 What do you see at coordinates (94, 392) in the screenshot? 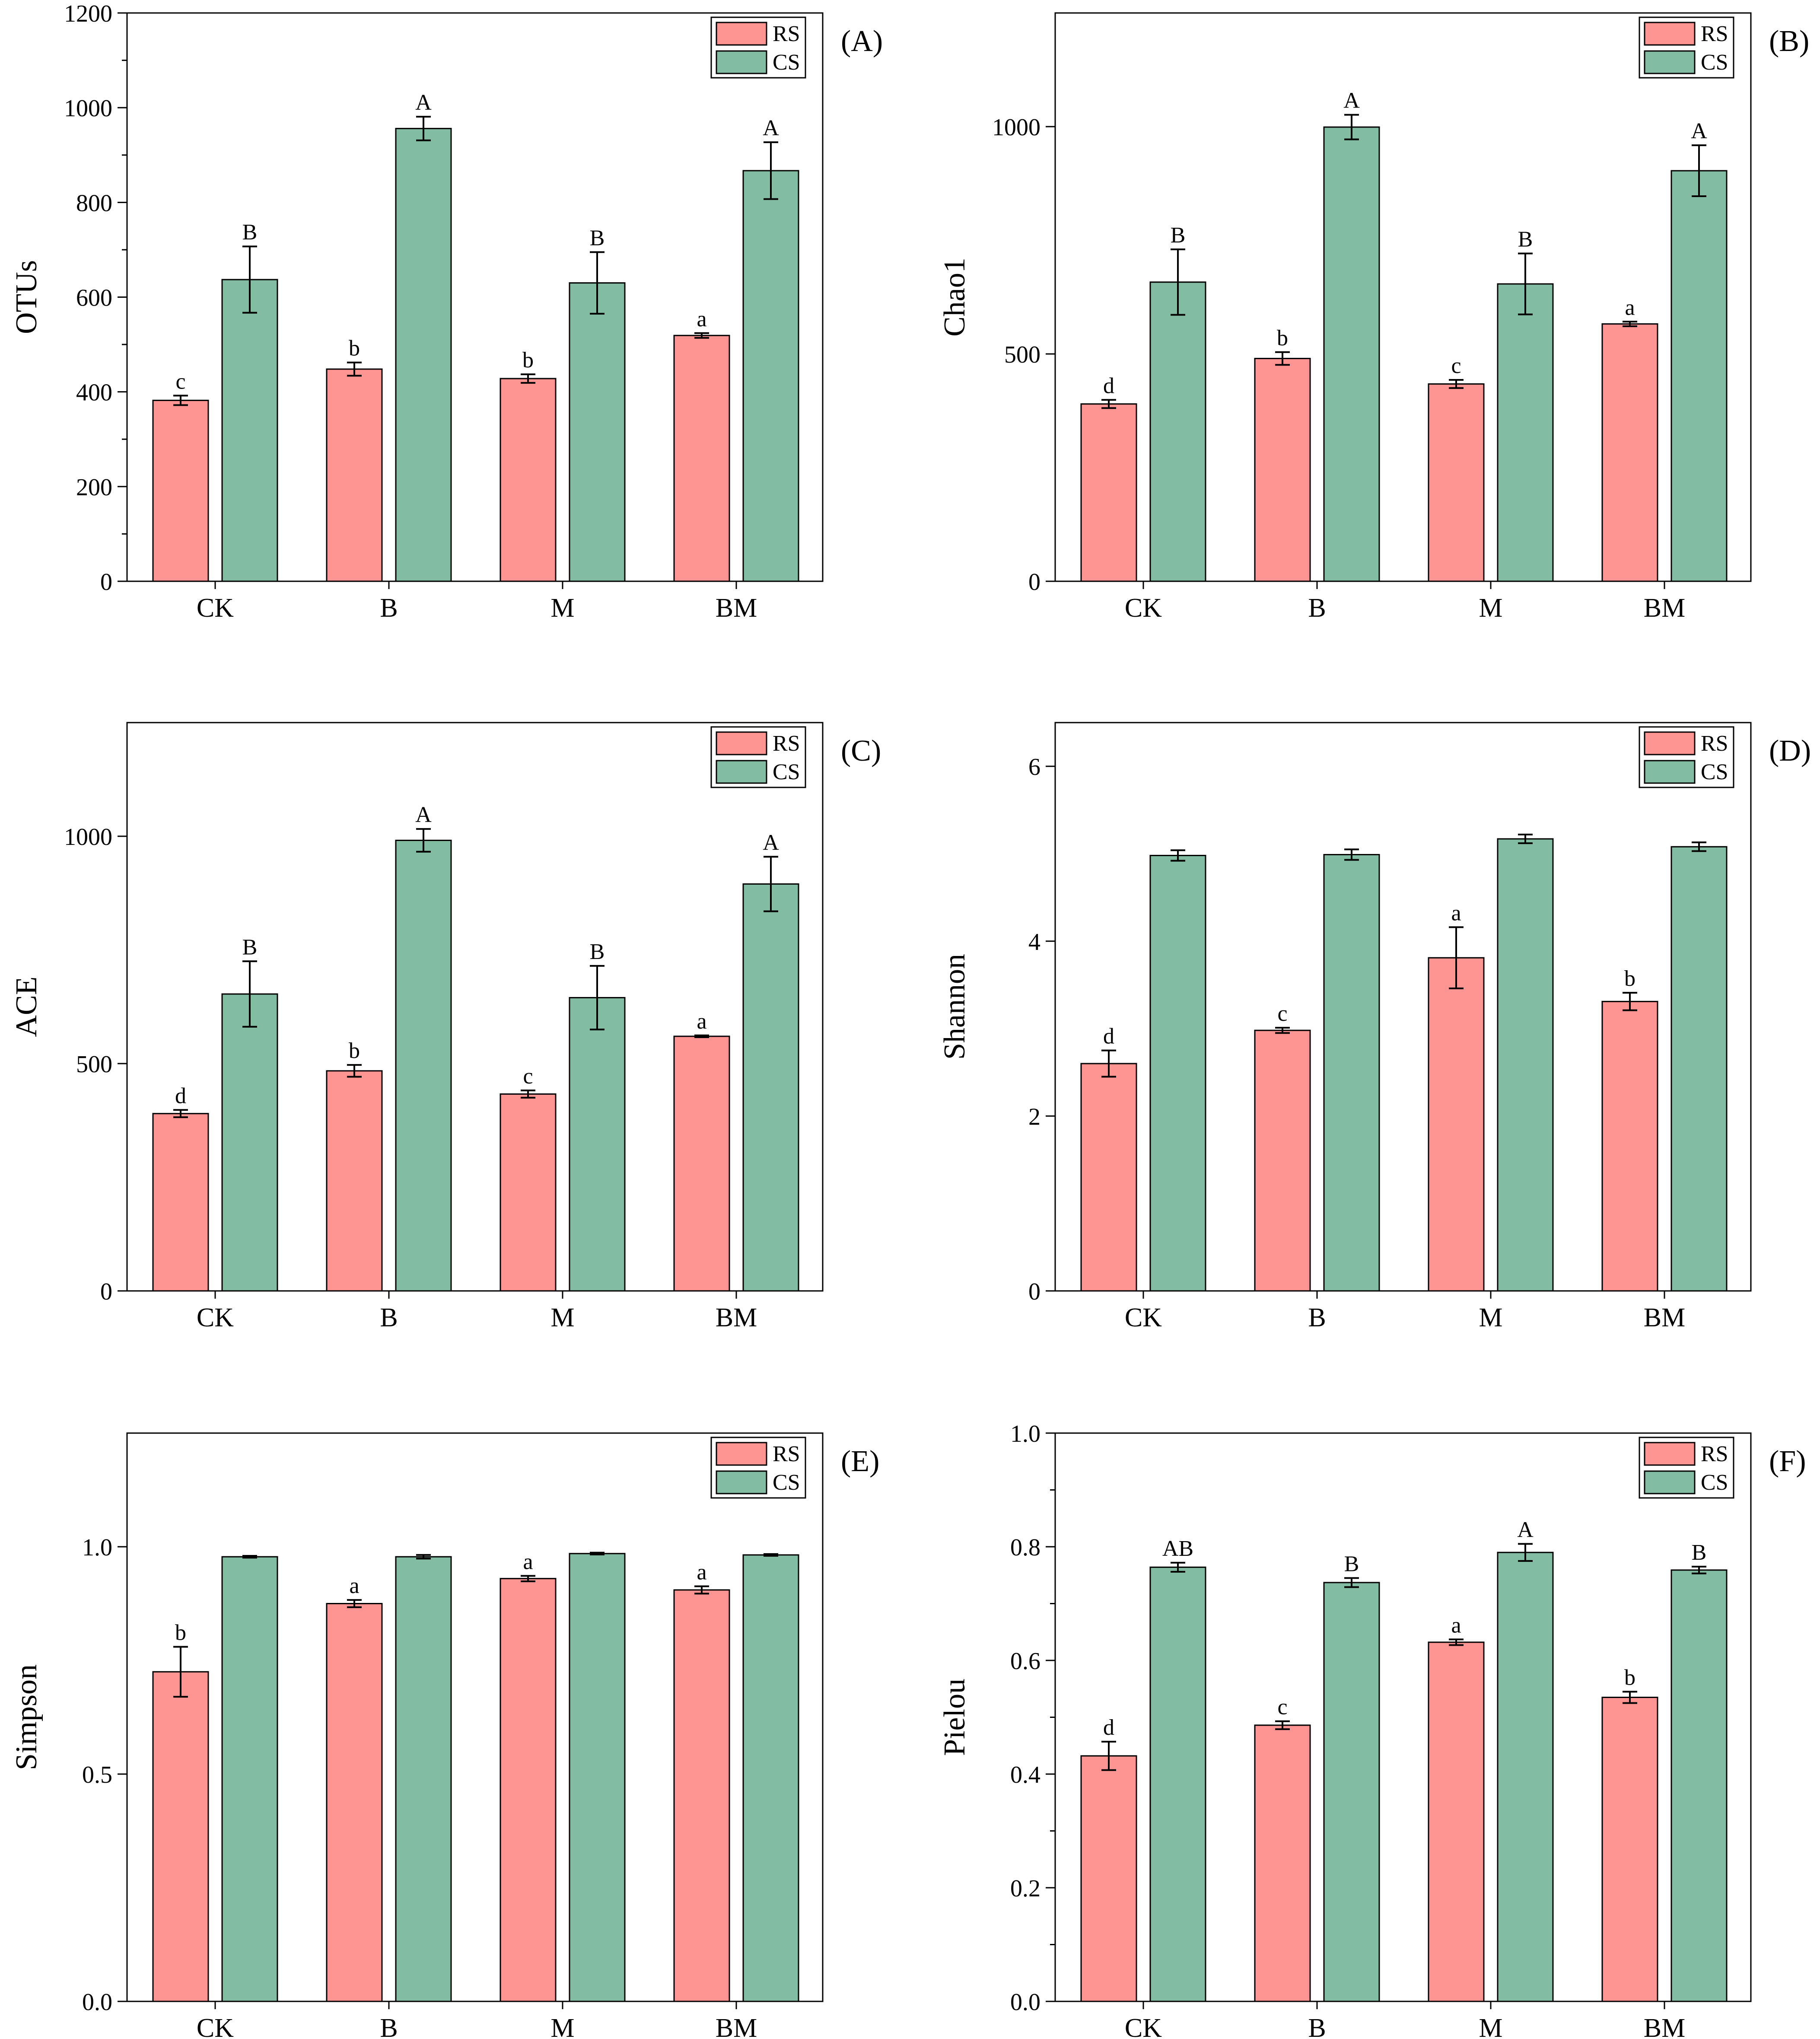
I see `y-tick-label: 400` at bounding box center [94, 392].